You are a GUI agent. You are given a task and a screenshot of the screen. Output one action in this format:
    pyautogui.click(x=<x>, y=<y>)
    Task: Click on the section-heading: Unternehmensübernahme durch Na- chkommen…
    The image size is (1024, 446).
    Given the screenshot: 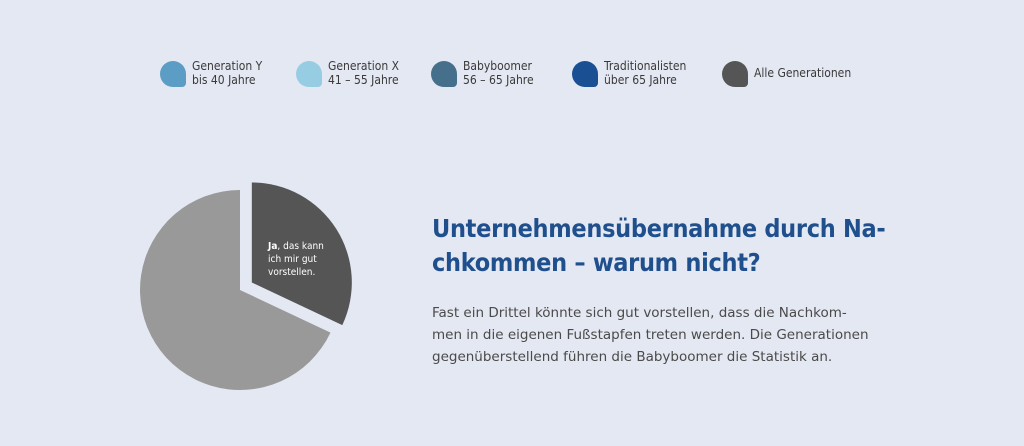 What is the action you would take?
    pyautogui.click(x=659, y=245)
    